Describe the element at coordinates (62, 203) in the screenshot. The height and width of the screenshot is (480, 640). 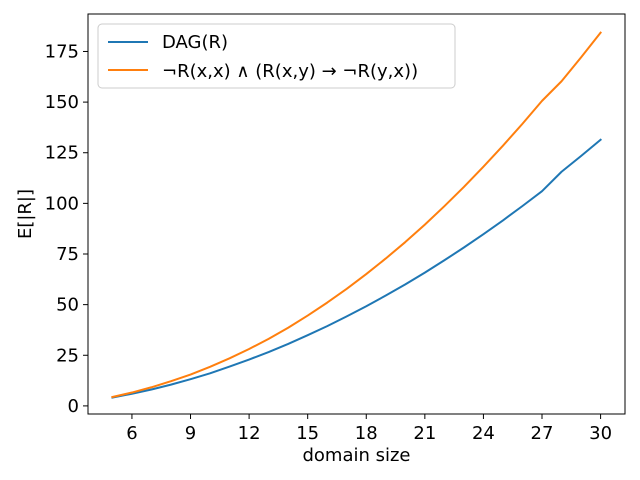
I see `y-tick-label-100: 100` at that location.